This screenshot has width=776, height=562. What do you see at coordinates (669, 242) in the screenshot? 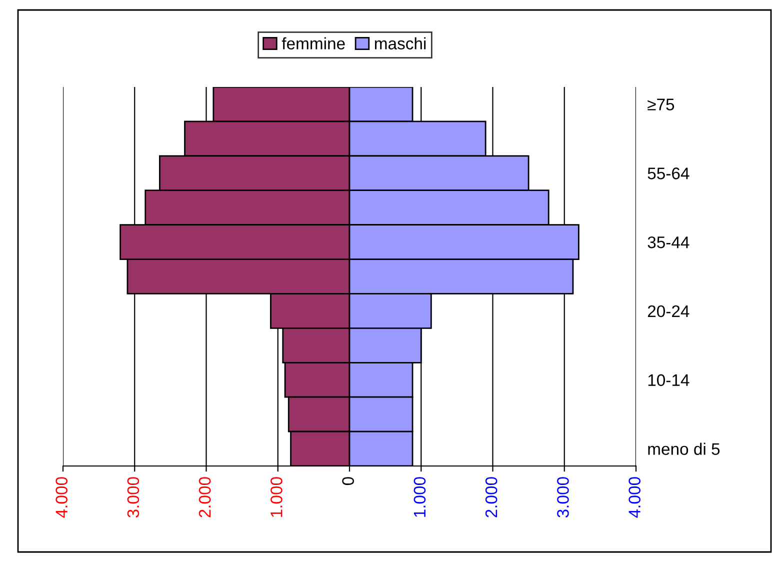
I see `y-tick-label: 35-44` at bounding box center [669, 242].